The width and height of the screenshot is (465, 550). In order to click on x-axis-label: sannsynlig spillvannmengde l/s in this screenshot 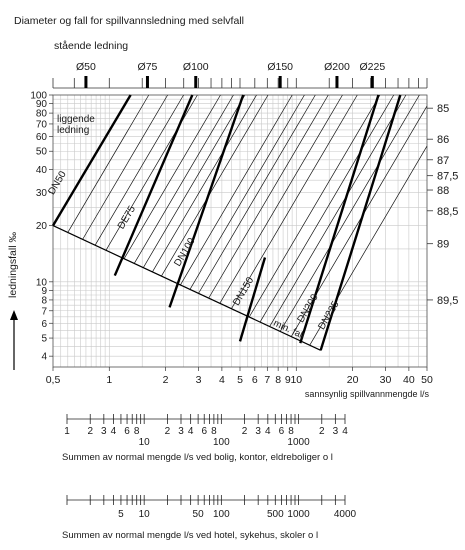, I will do `click(367, 394)`.